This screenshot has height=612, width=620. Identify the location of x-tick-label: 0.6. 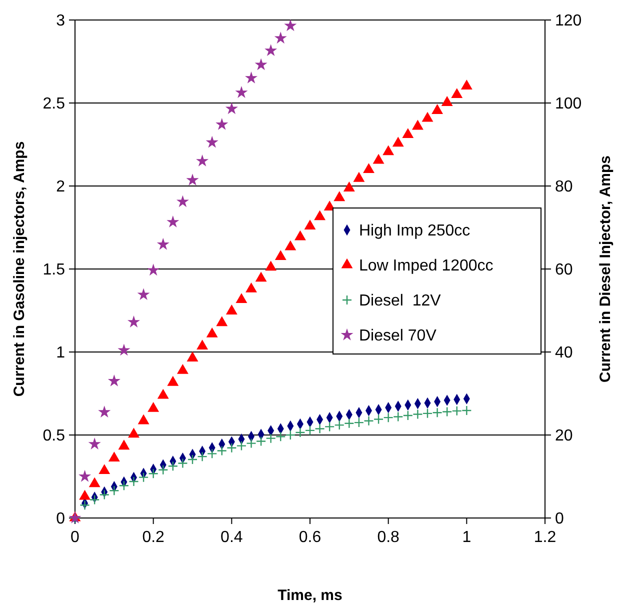
(310, 537).